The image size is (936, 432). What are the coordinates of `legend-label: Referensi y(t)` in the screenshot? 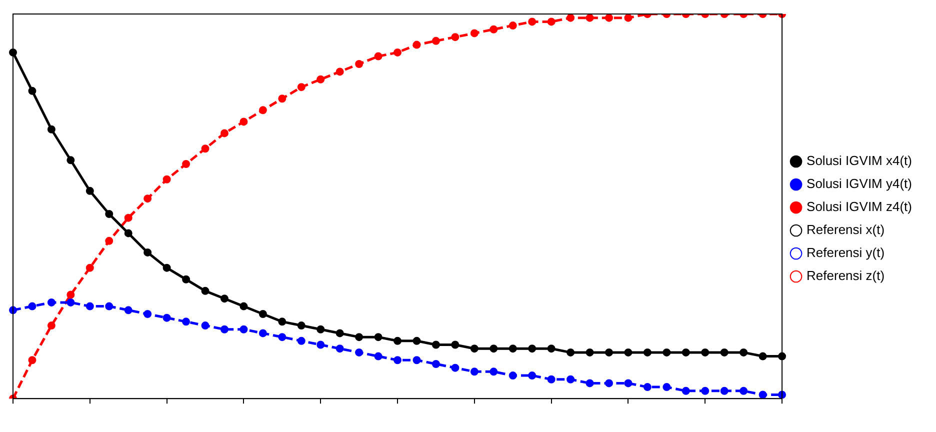 It's located at (845, 252).